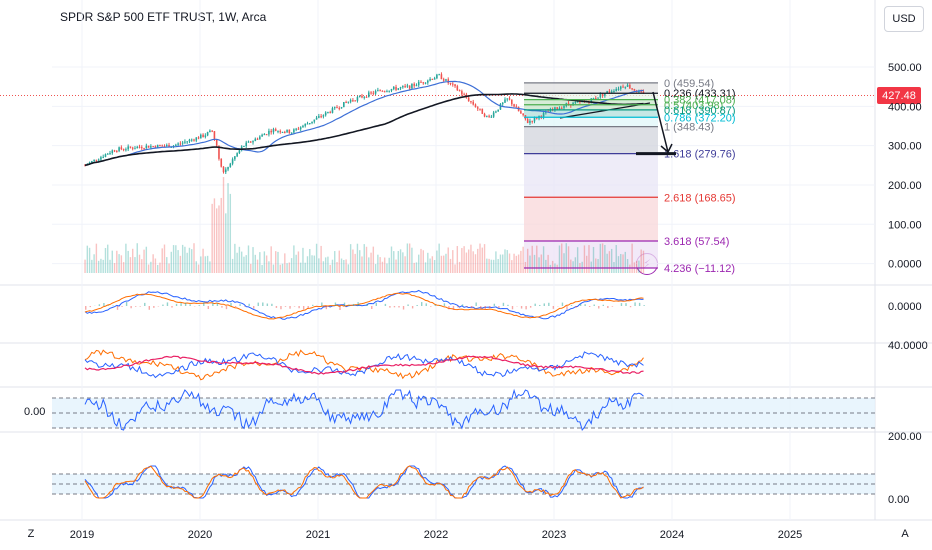 The width and height of the screenshot is (932, 550). I want to click on x-tick-label: 2023, so click(554, 535).